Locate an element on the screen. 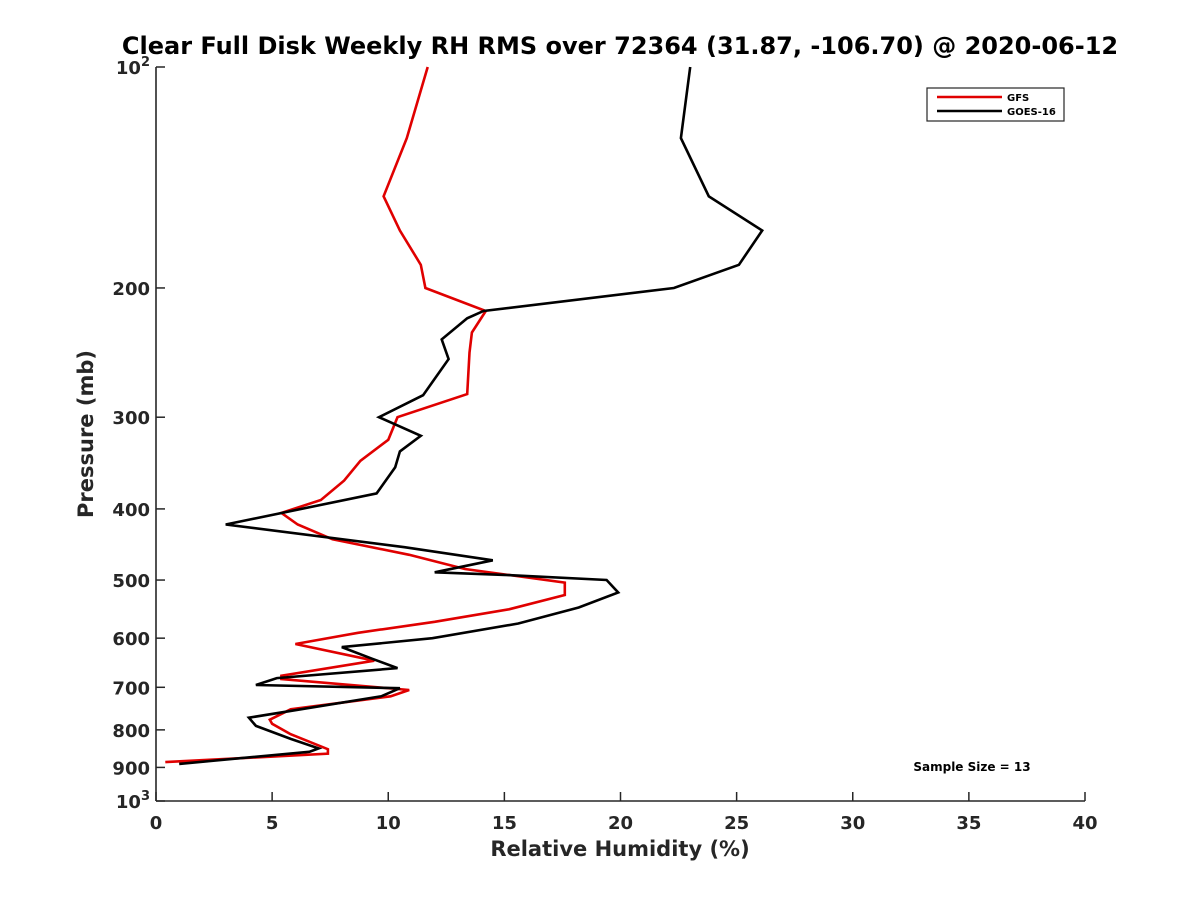 The width and height of the screenshot is (1200, 900). x-tick-label: 35 is located at coordinates (968, 823).